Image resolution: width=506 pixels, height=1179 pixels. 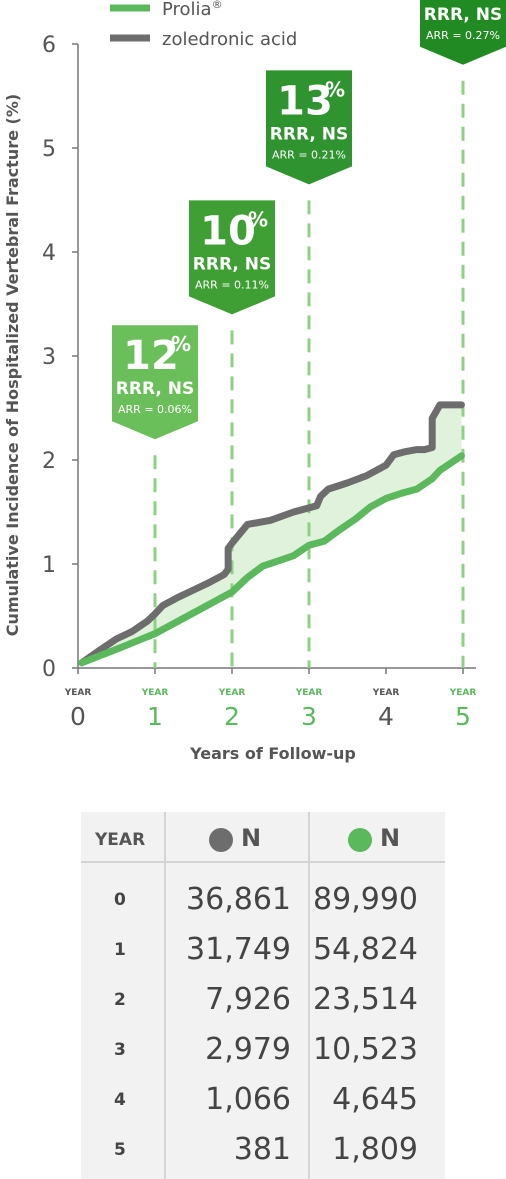 What do you see at coordinates (151, 356) in the screenshot?
I see `callout-percent: 12` at bounding box center [151, 356].